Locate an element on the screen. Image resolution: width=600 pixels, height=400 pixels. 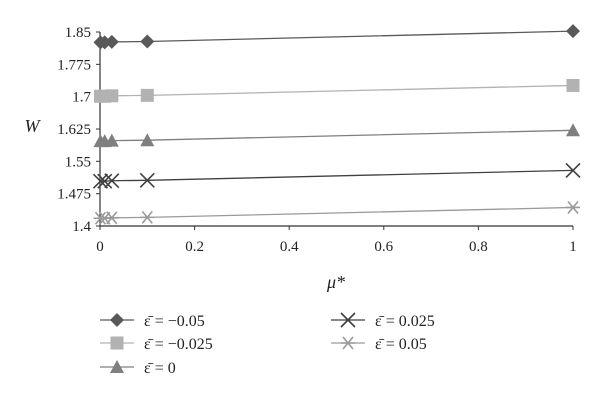
x-tick-label: 0.4 is located at coordinates (289, 247).